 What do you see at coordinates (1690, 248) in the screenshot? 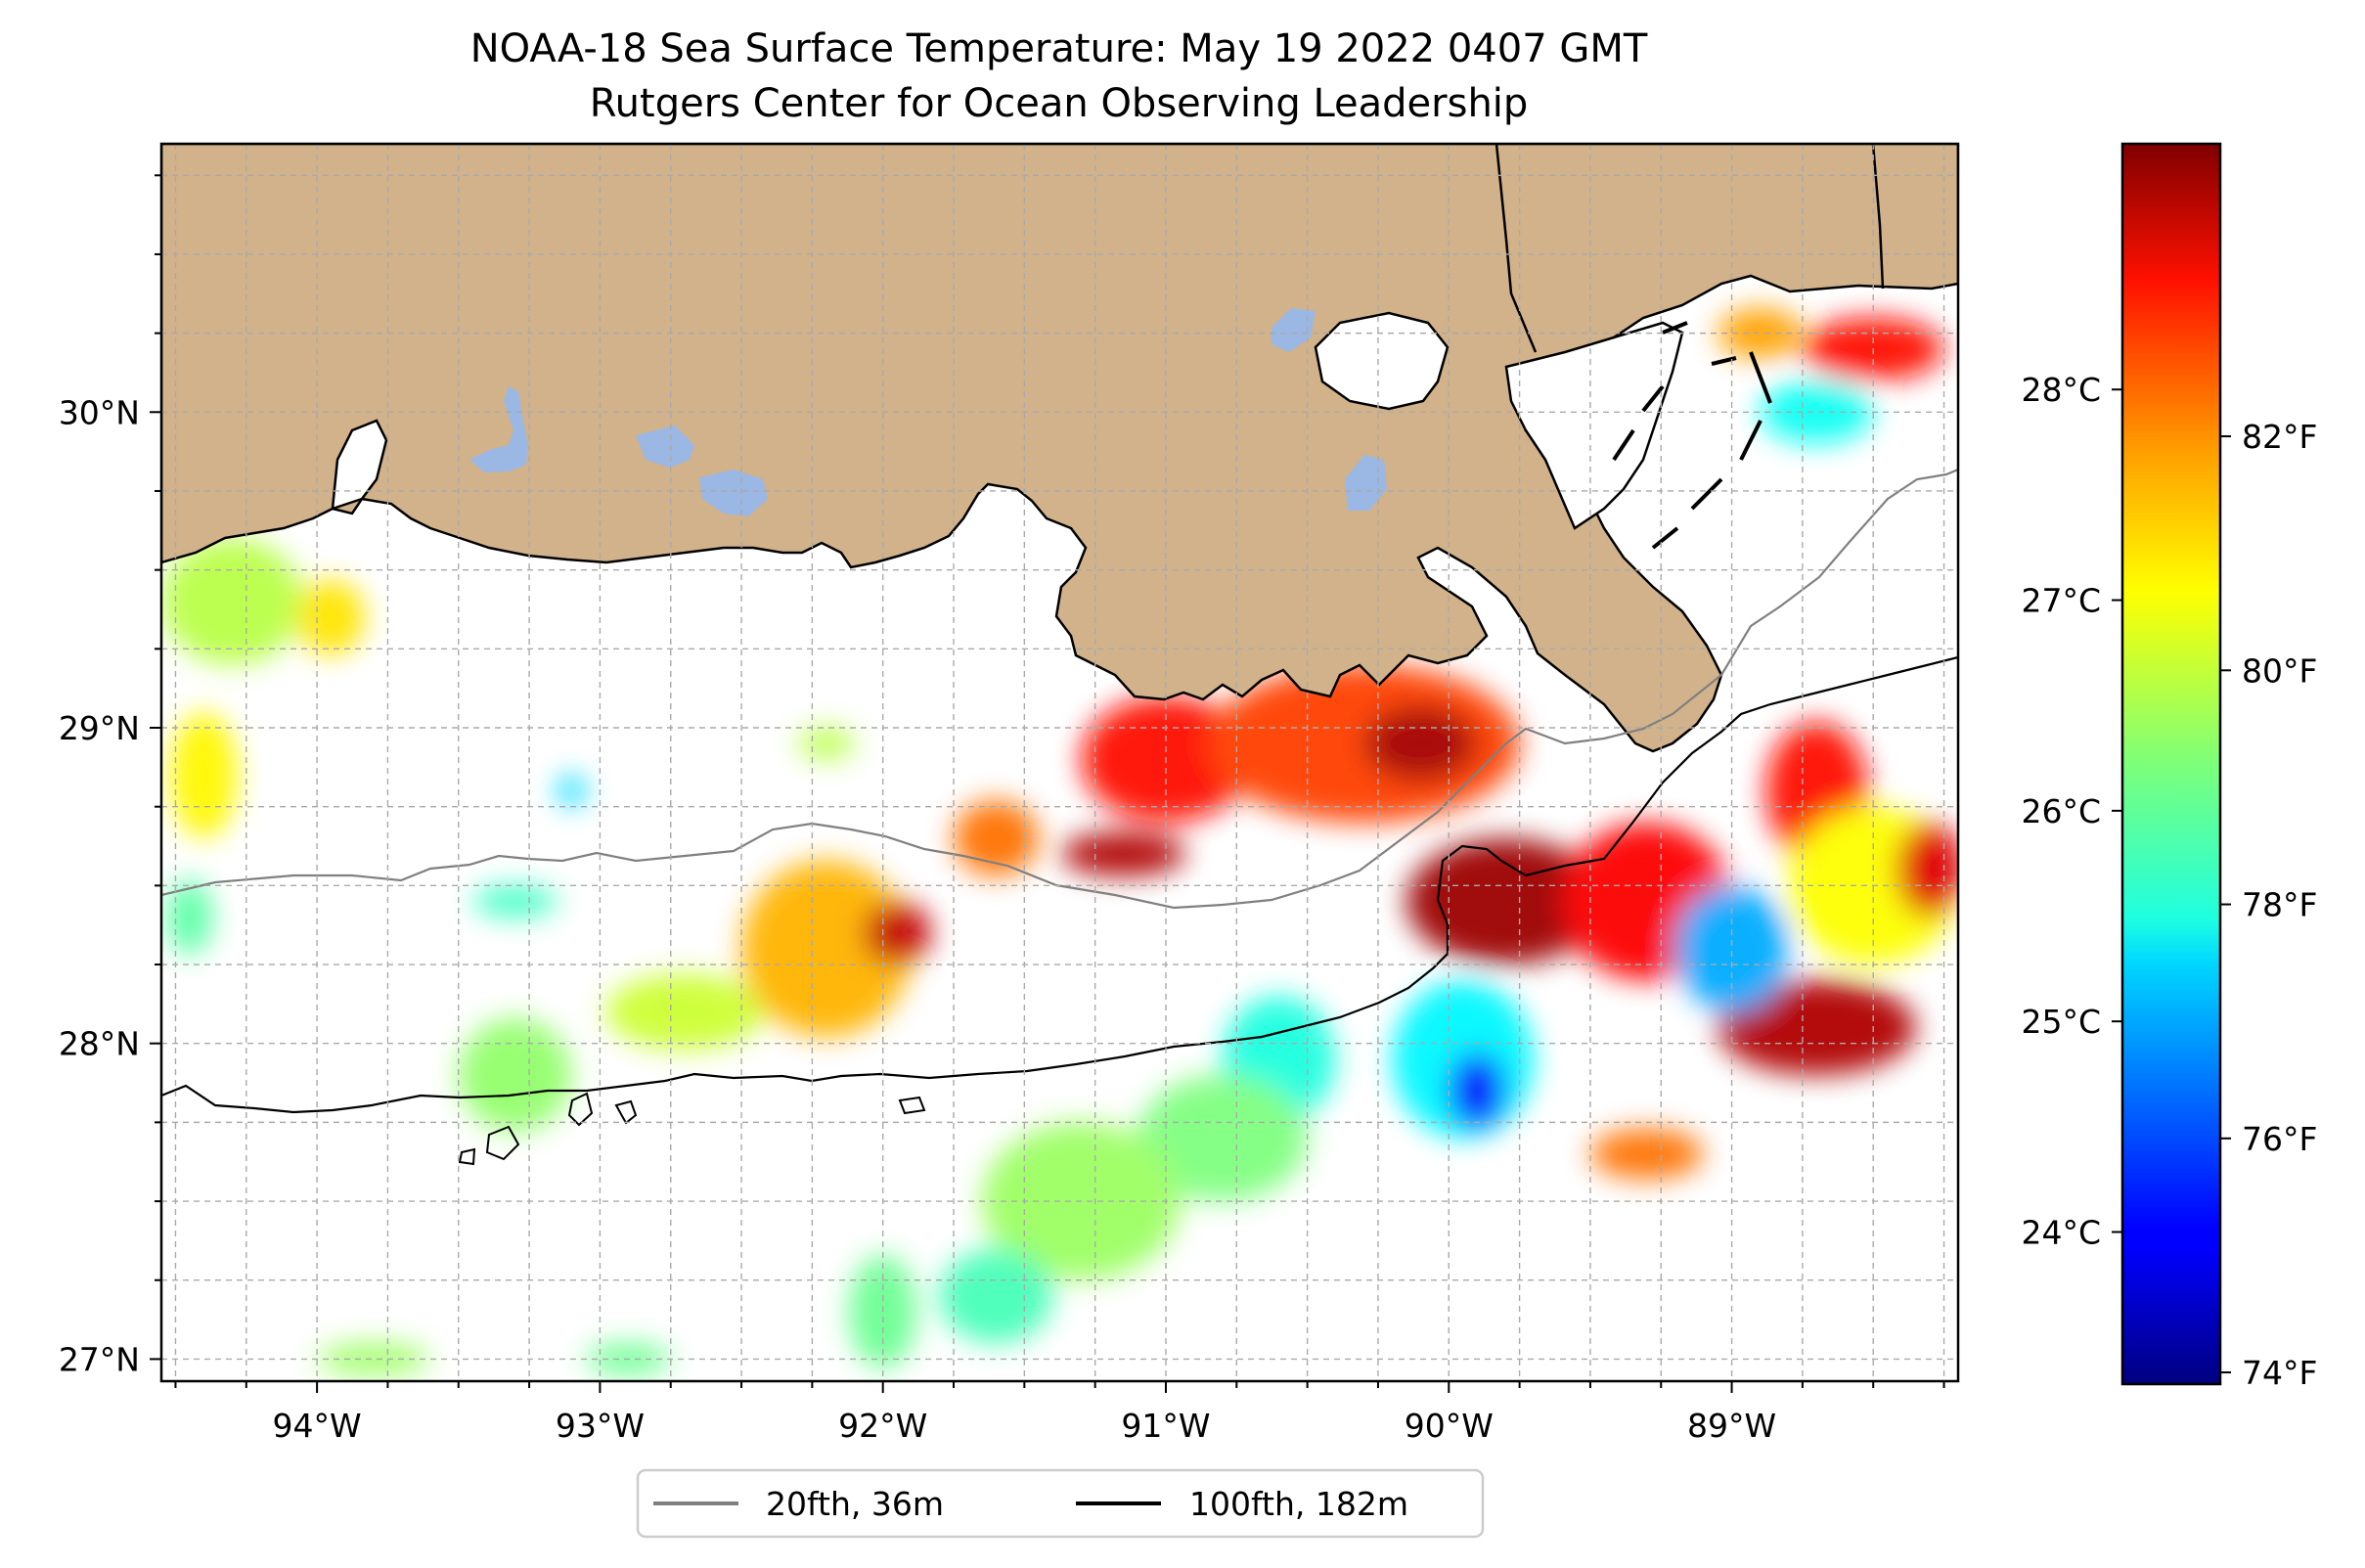
I see `state-border` at bounding box center [1690, 248].